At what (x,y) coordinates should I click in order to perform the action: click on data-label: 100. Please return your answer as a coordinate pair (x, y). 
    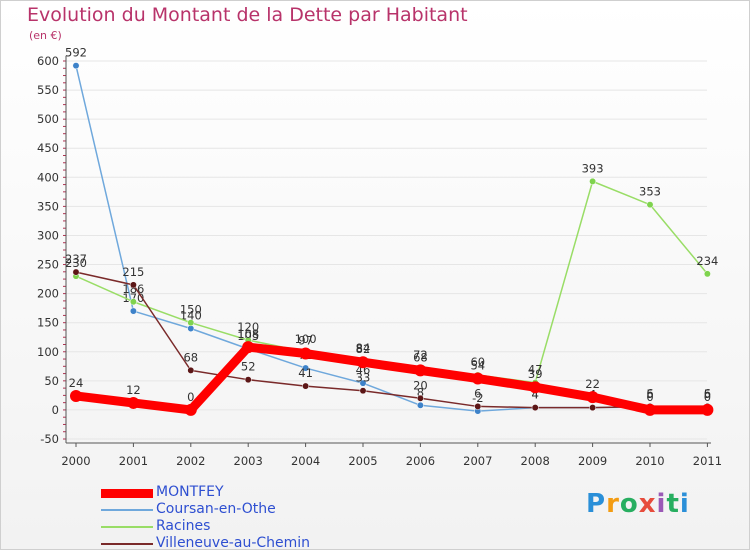
    Looking at the image, I should click on (306, 339).